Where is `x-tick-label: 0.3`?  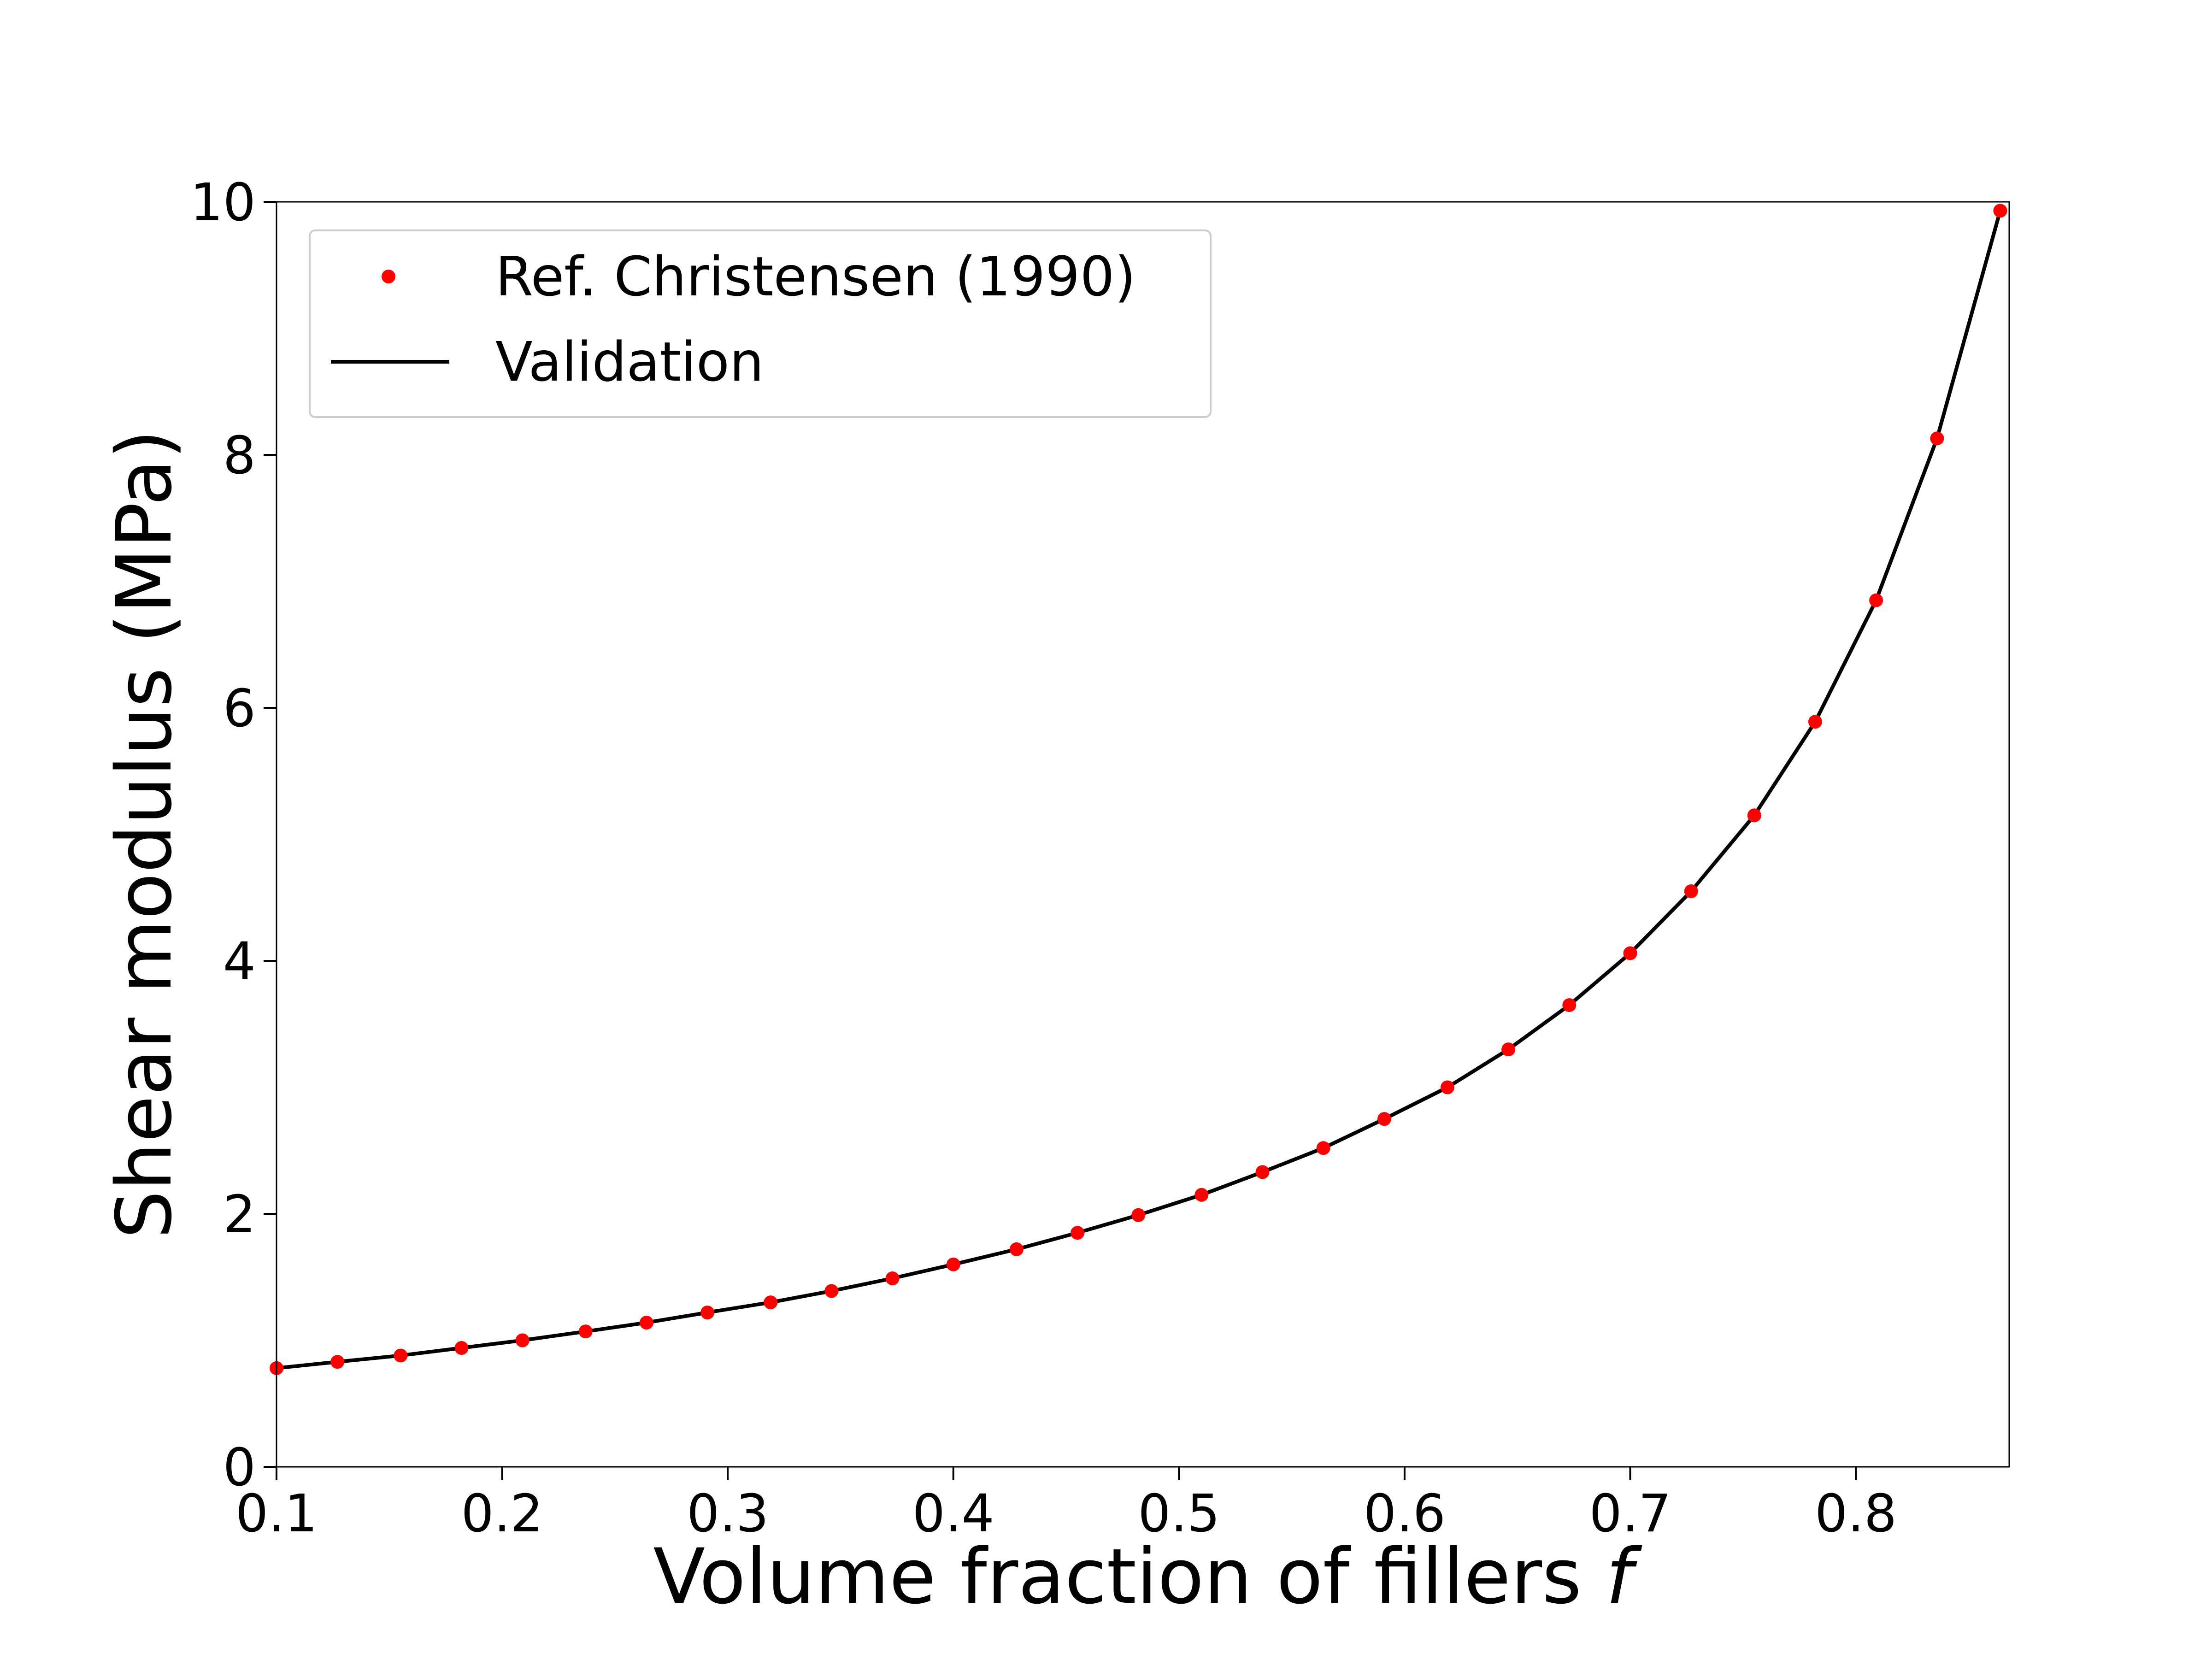
x-tick-label: 0.3 is located at coordinates (728, 1514).